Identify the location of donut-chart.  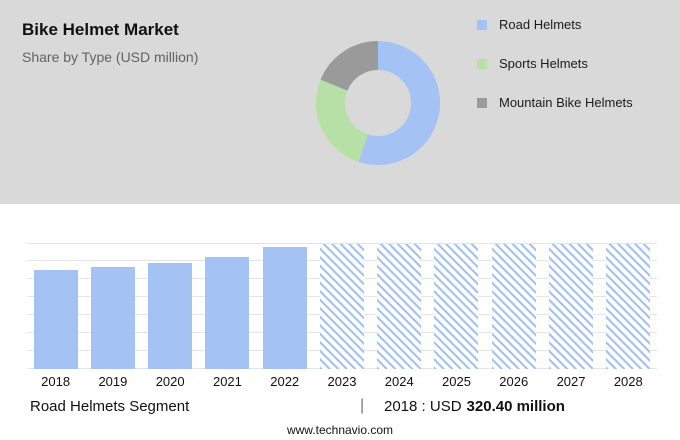
(378, 103).